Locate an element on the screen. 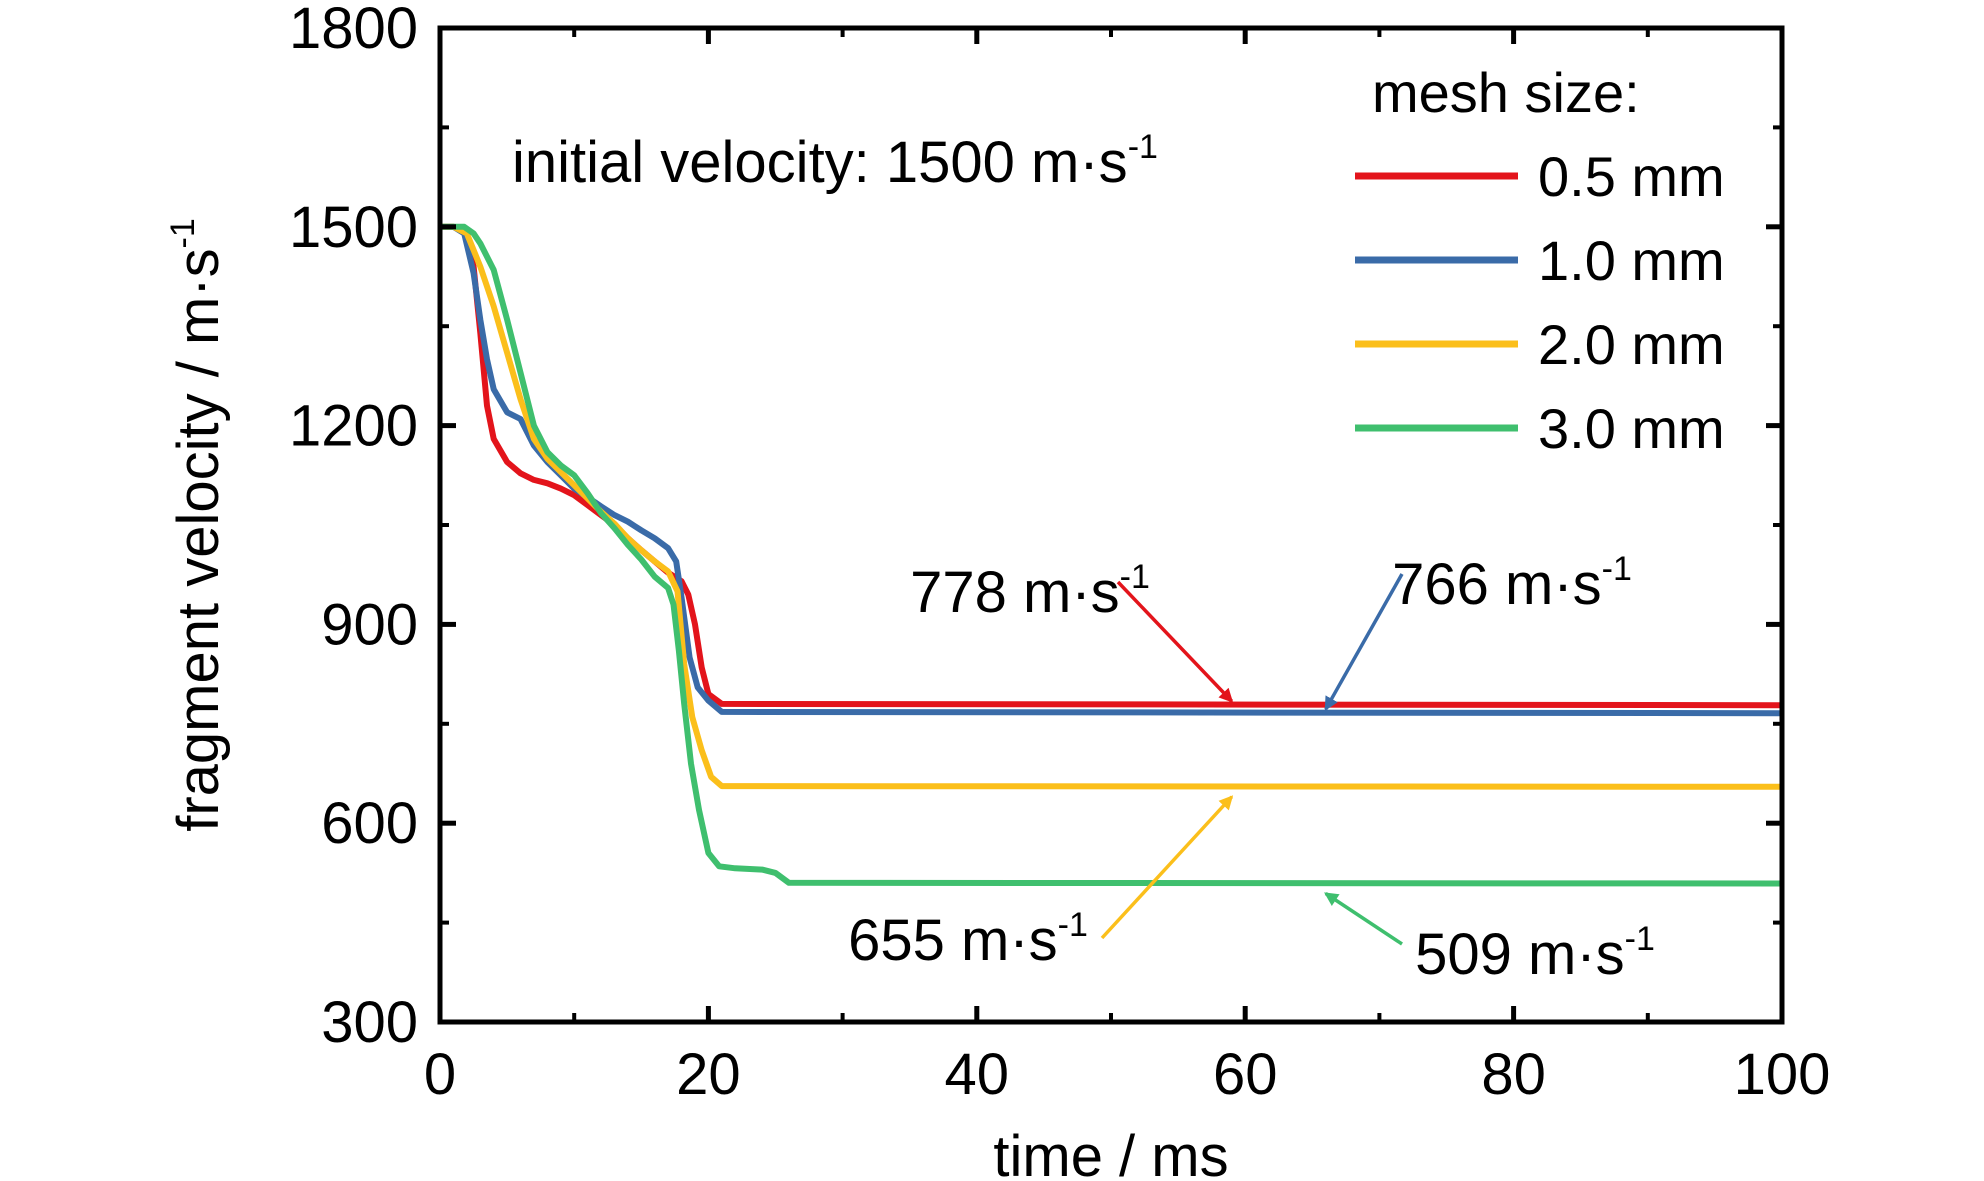  x-tick-label: 100 is located at coordinates (1782, 1074).